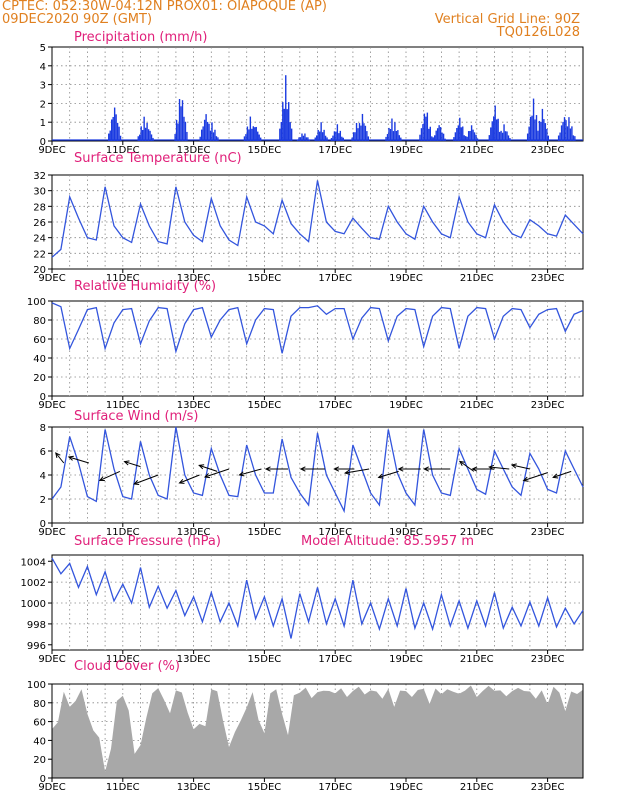 The height and width of the screenshot is (800, 618). Describe the element at coordinates (538, 32) in the screenshot. I see `header-model-id: TQ0126L028` at that location.